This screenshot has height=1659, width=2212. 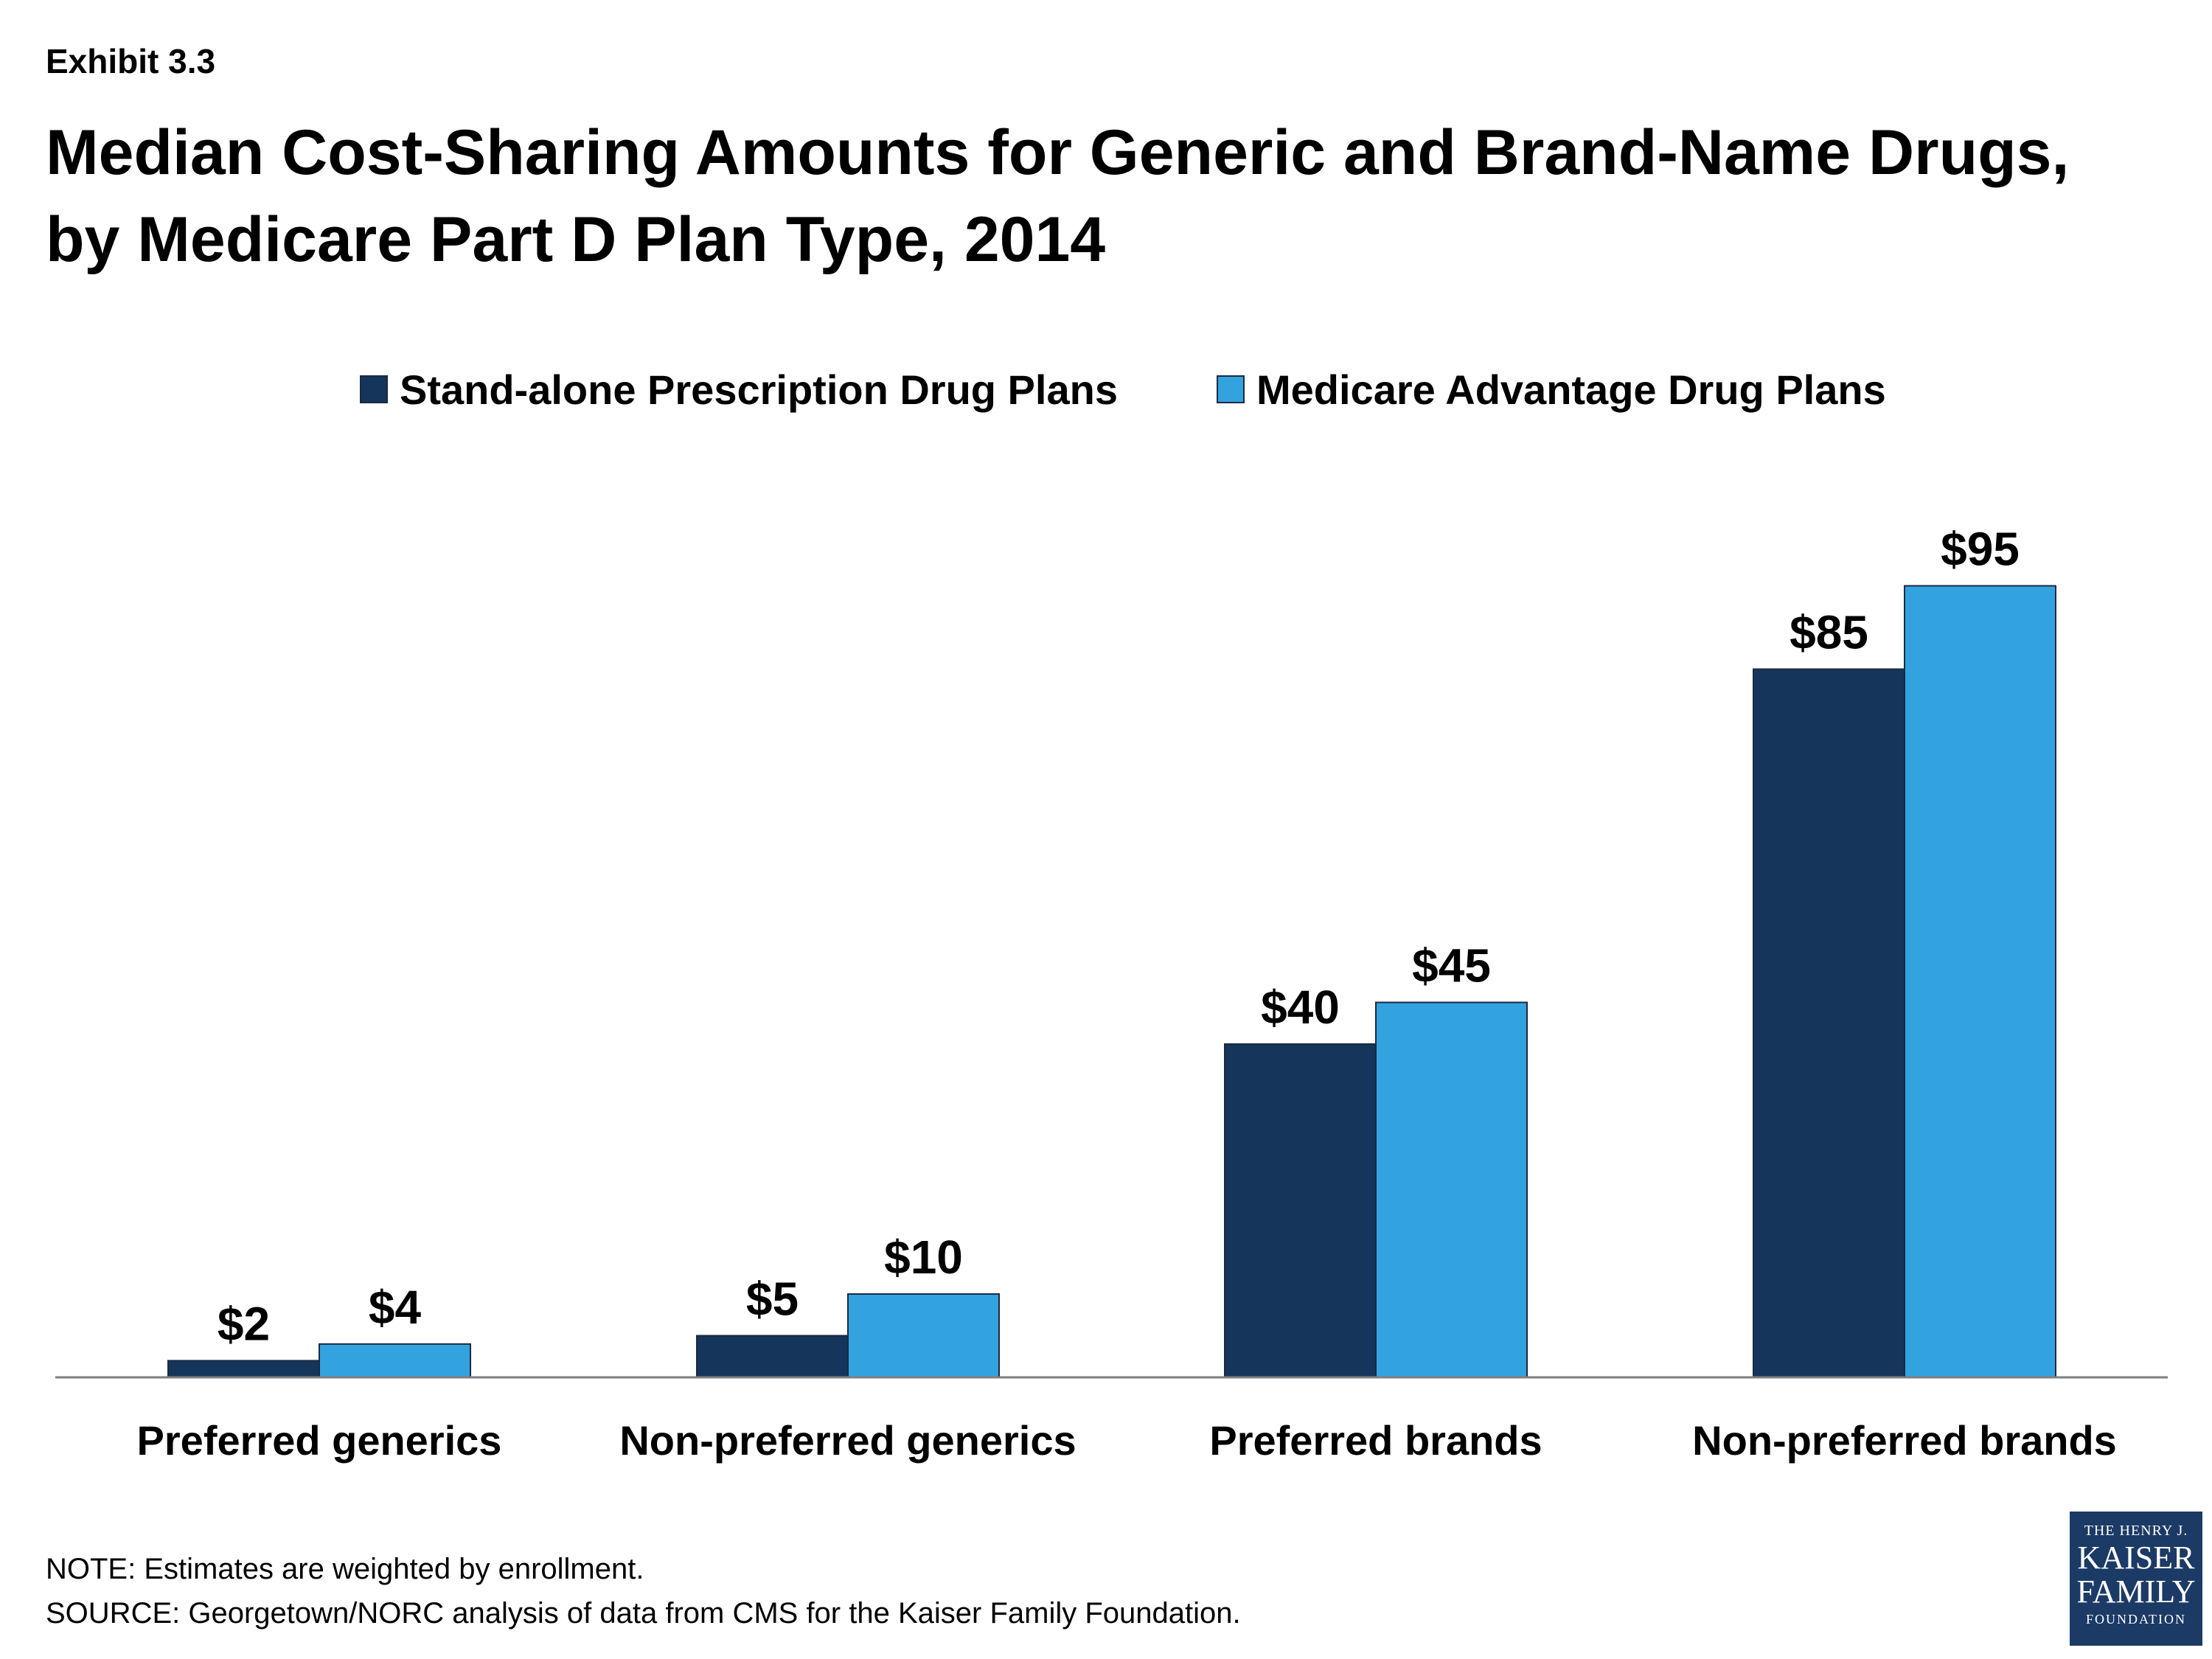 What do you see at coordinates (1300, 1007) in the screenshot?
I see `data-label-preferred-brands-series-1: $40` at bounding box center [1300, 1007].